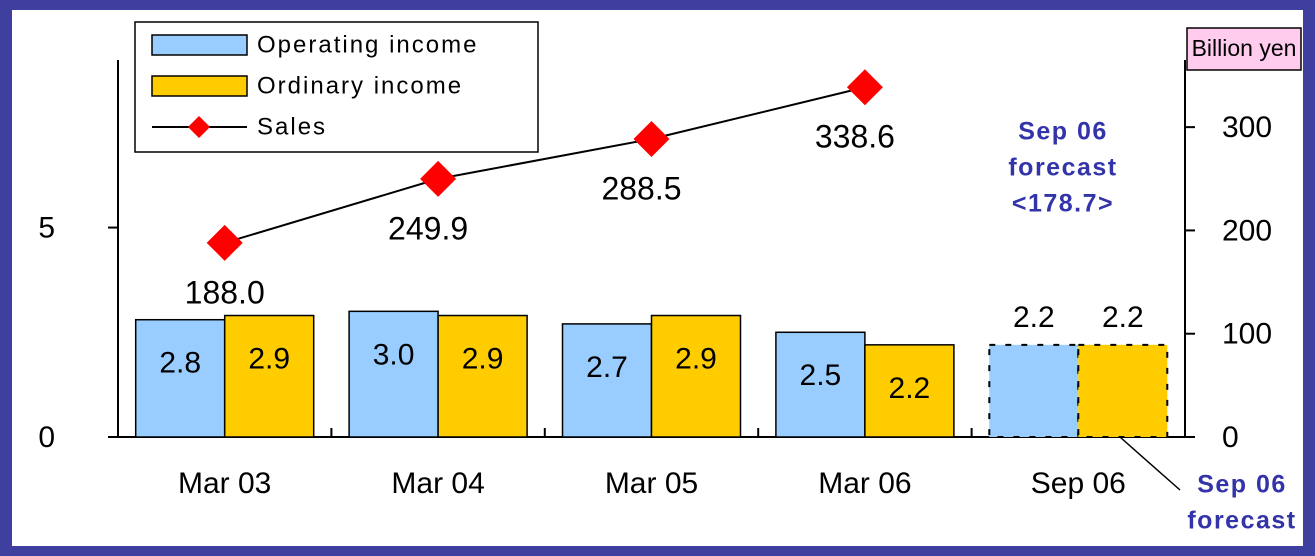 The image size is (1315, 556). Describe the element at coordinates (199, 127) in the screenshot. I see `legend-marker` at that location.